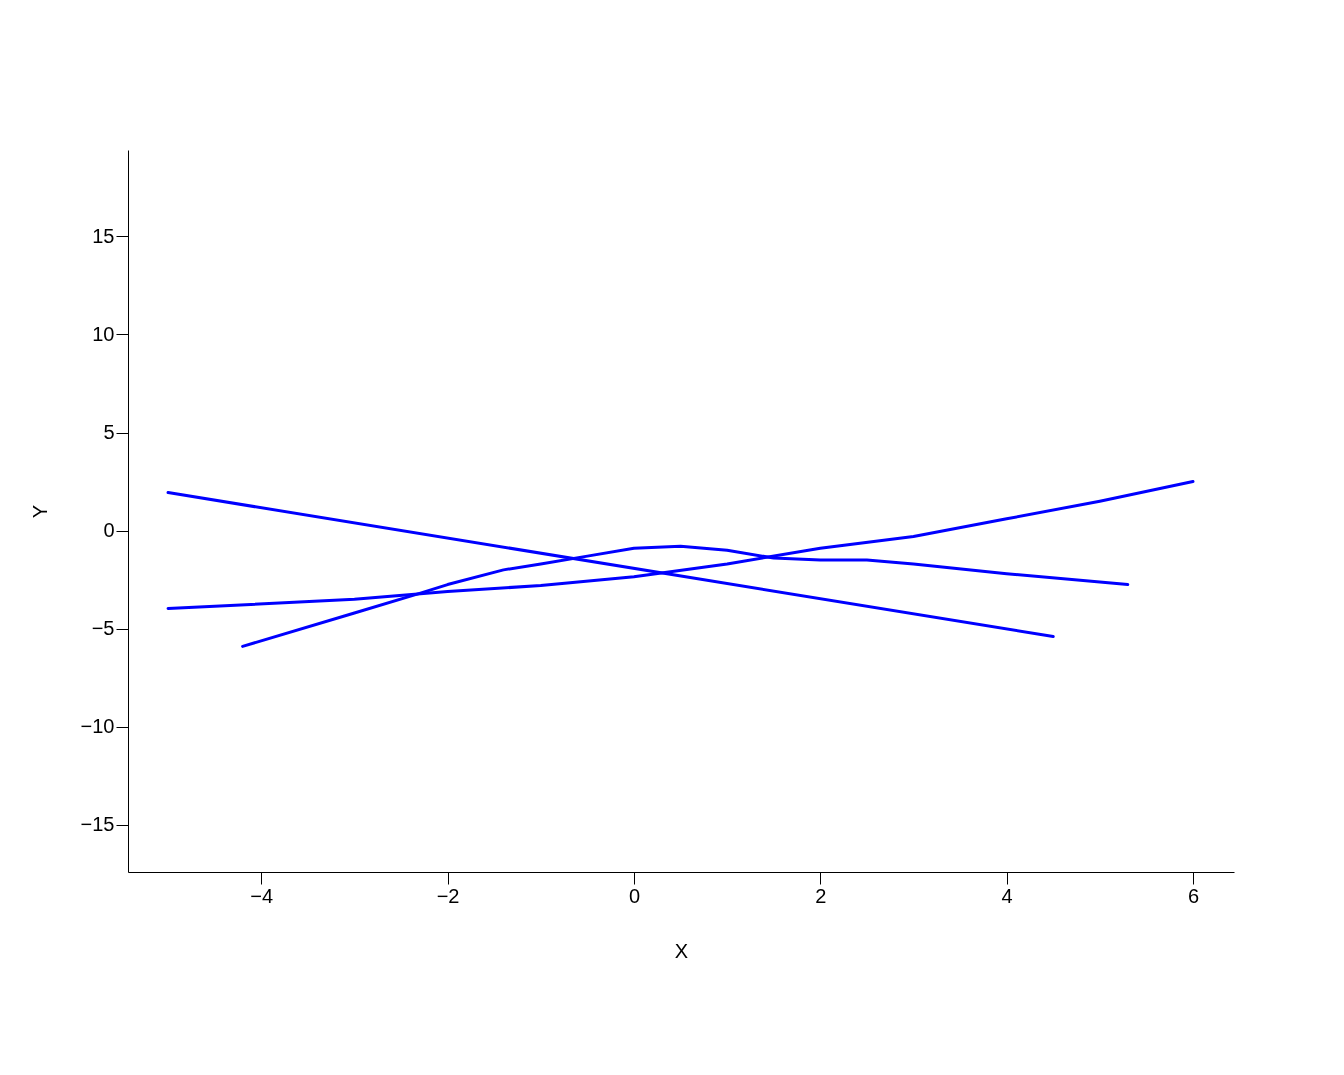 This screenshot has width=1344, height=1075. Describe the element at coordinates (821, 895) in the screenshot. I see `x-tick-label: 2` at that location.